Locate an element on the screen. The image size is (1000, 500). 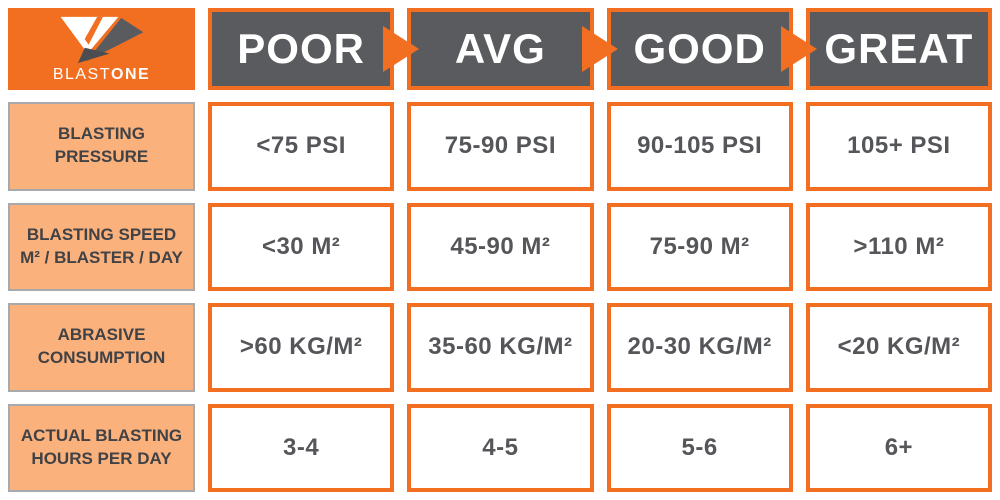
cell-hours-avg: 4-5 is located at coordinates (500, 447).